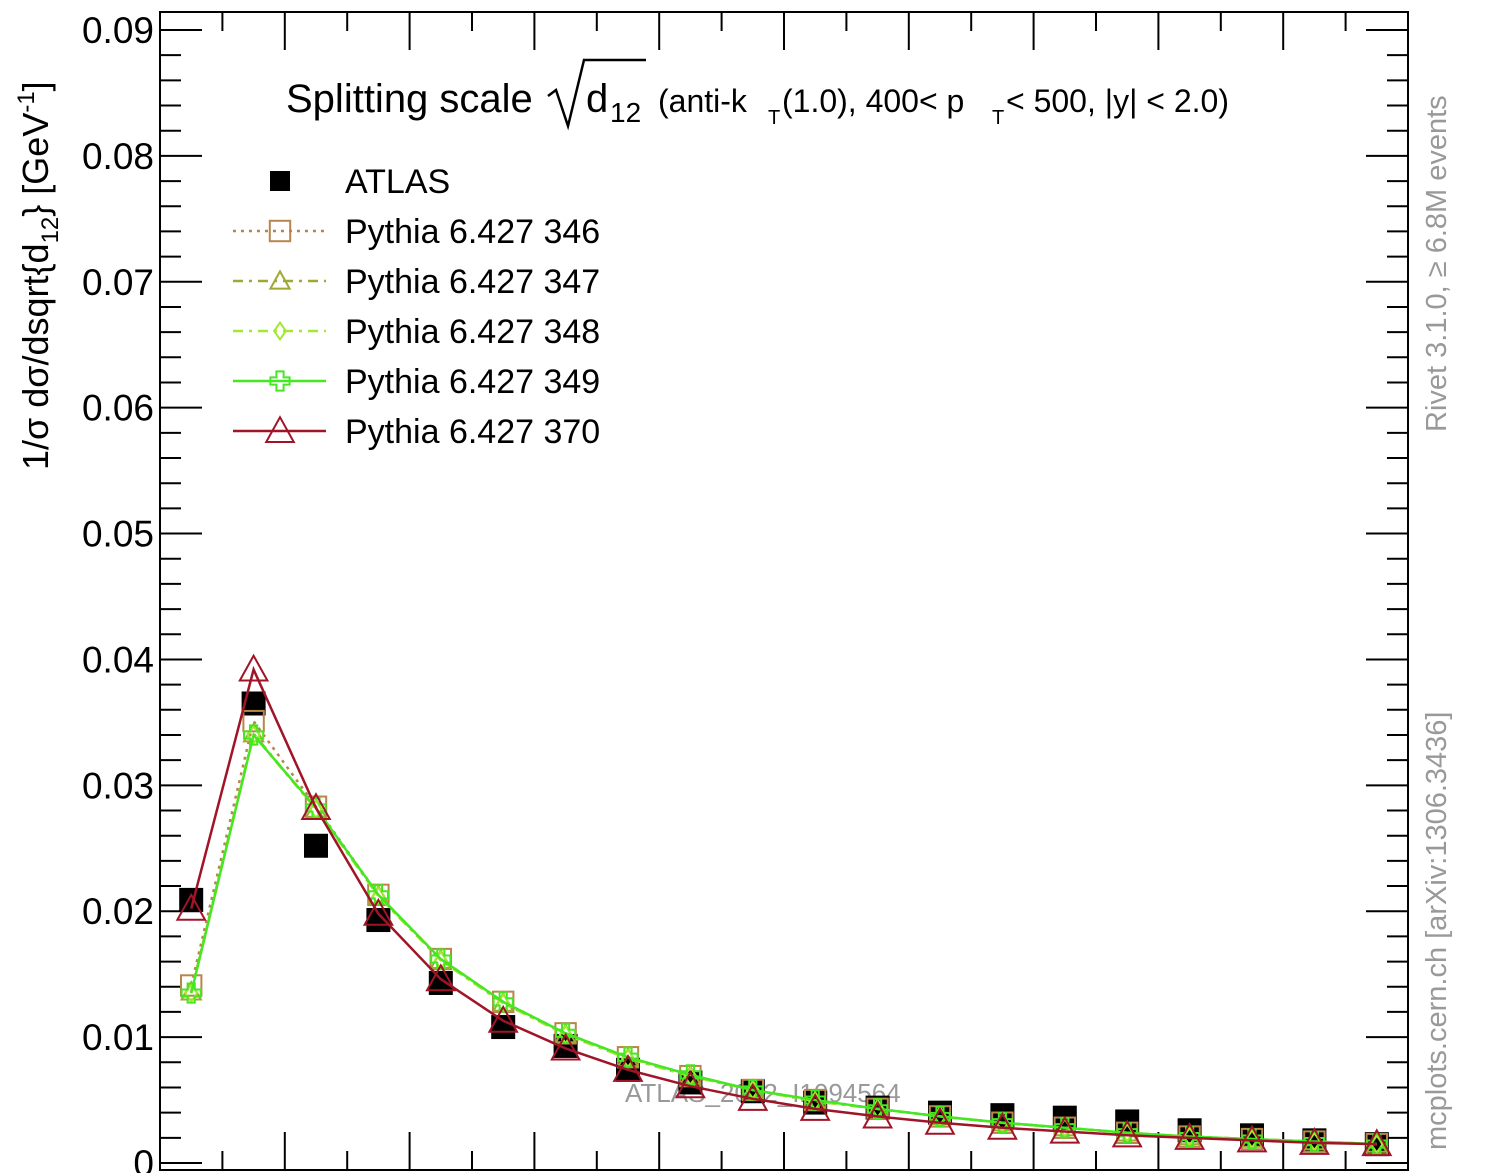 This screenshot has width=1492, height=1173. I want to click on title-rest-2-sub: T, so click(998, 118).